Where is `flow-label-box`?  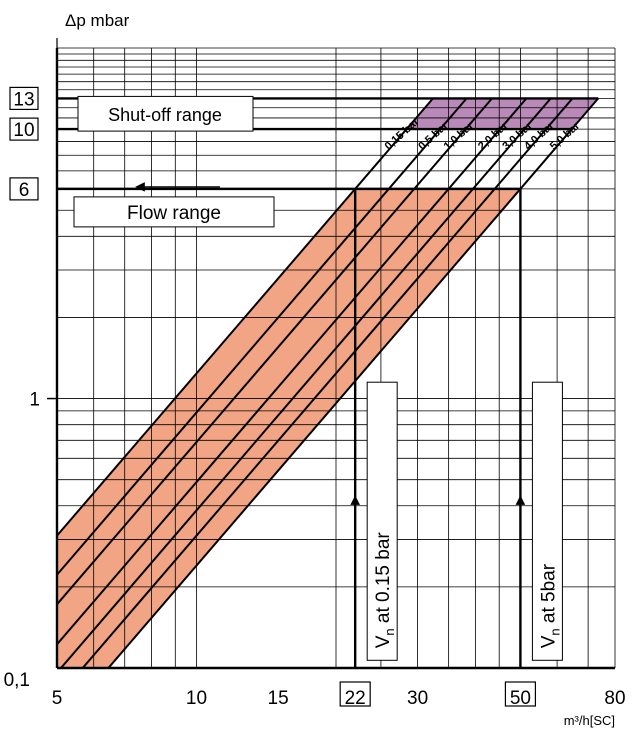
flow-label-box is located at coordinates (174, 212).